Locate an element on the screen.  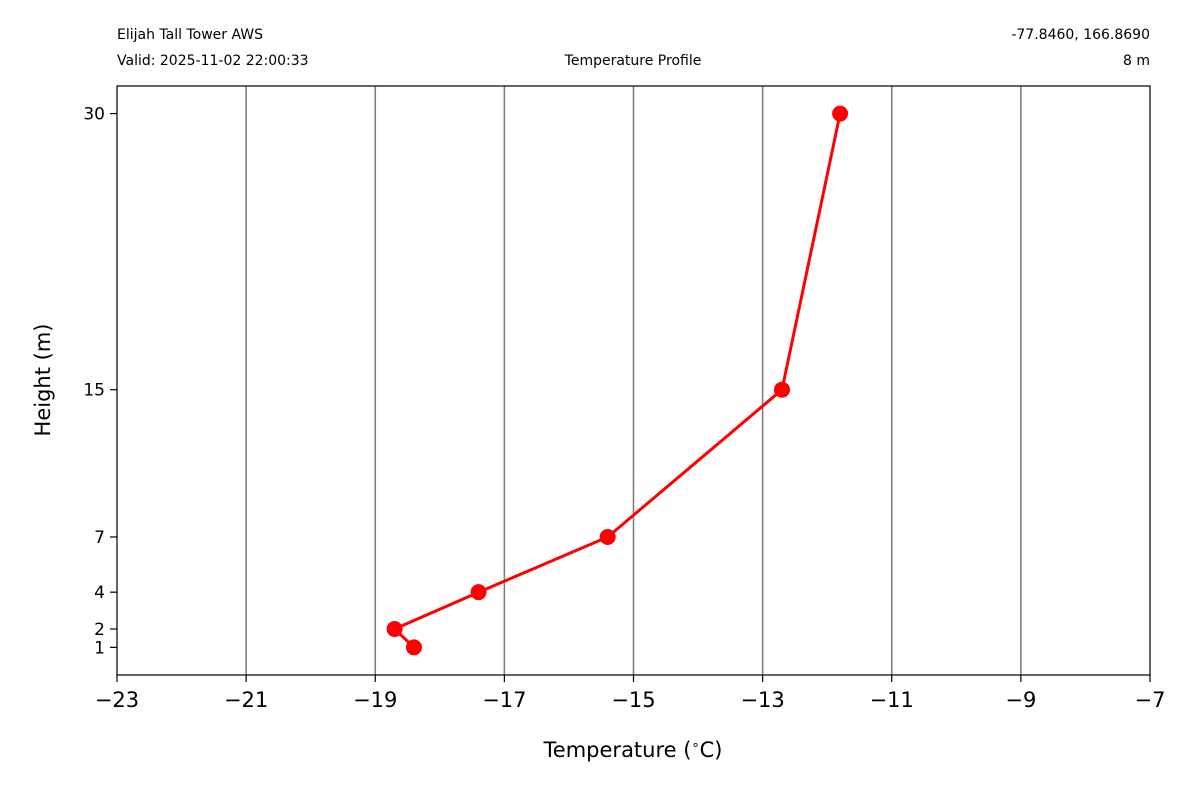
y-tick-label: 4 is located at coordinates (99, 593).